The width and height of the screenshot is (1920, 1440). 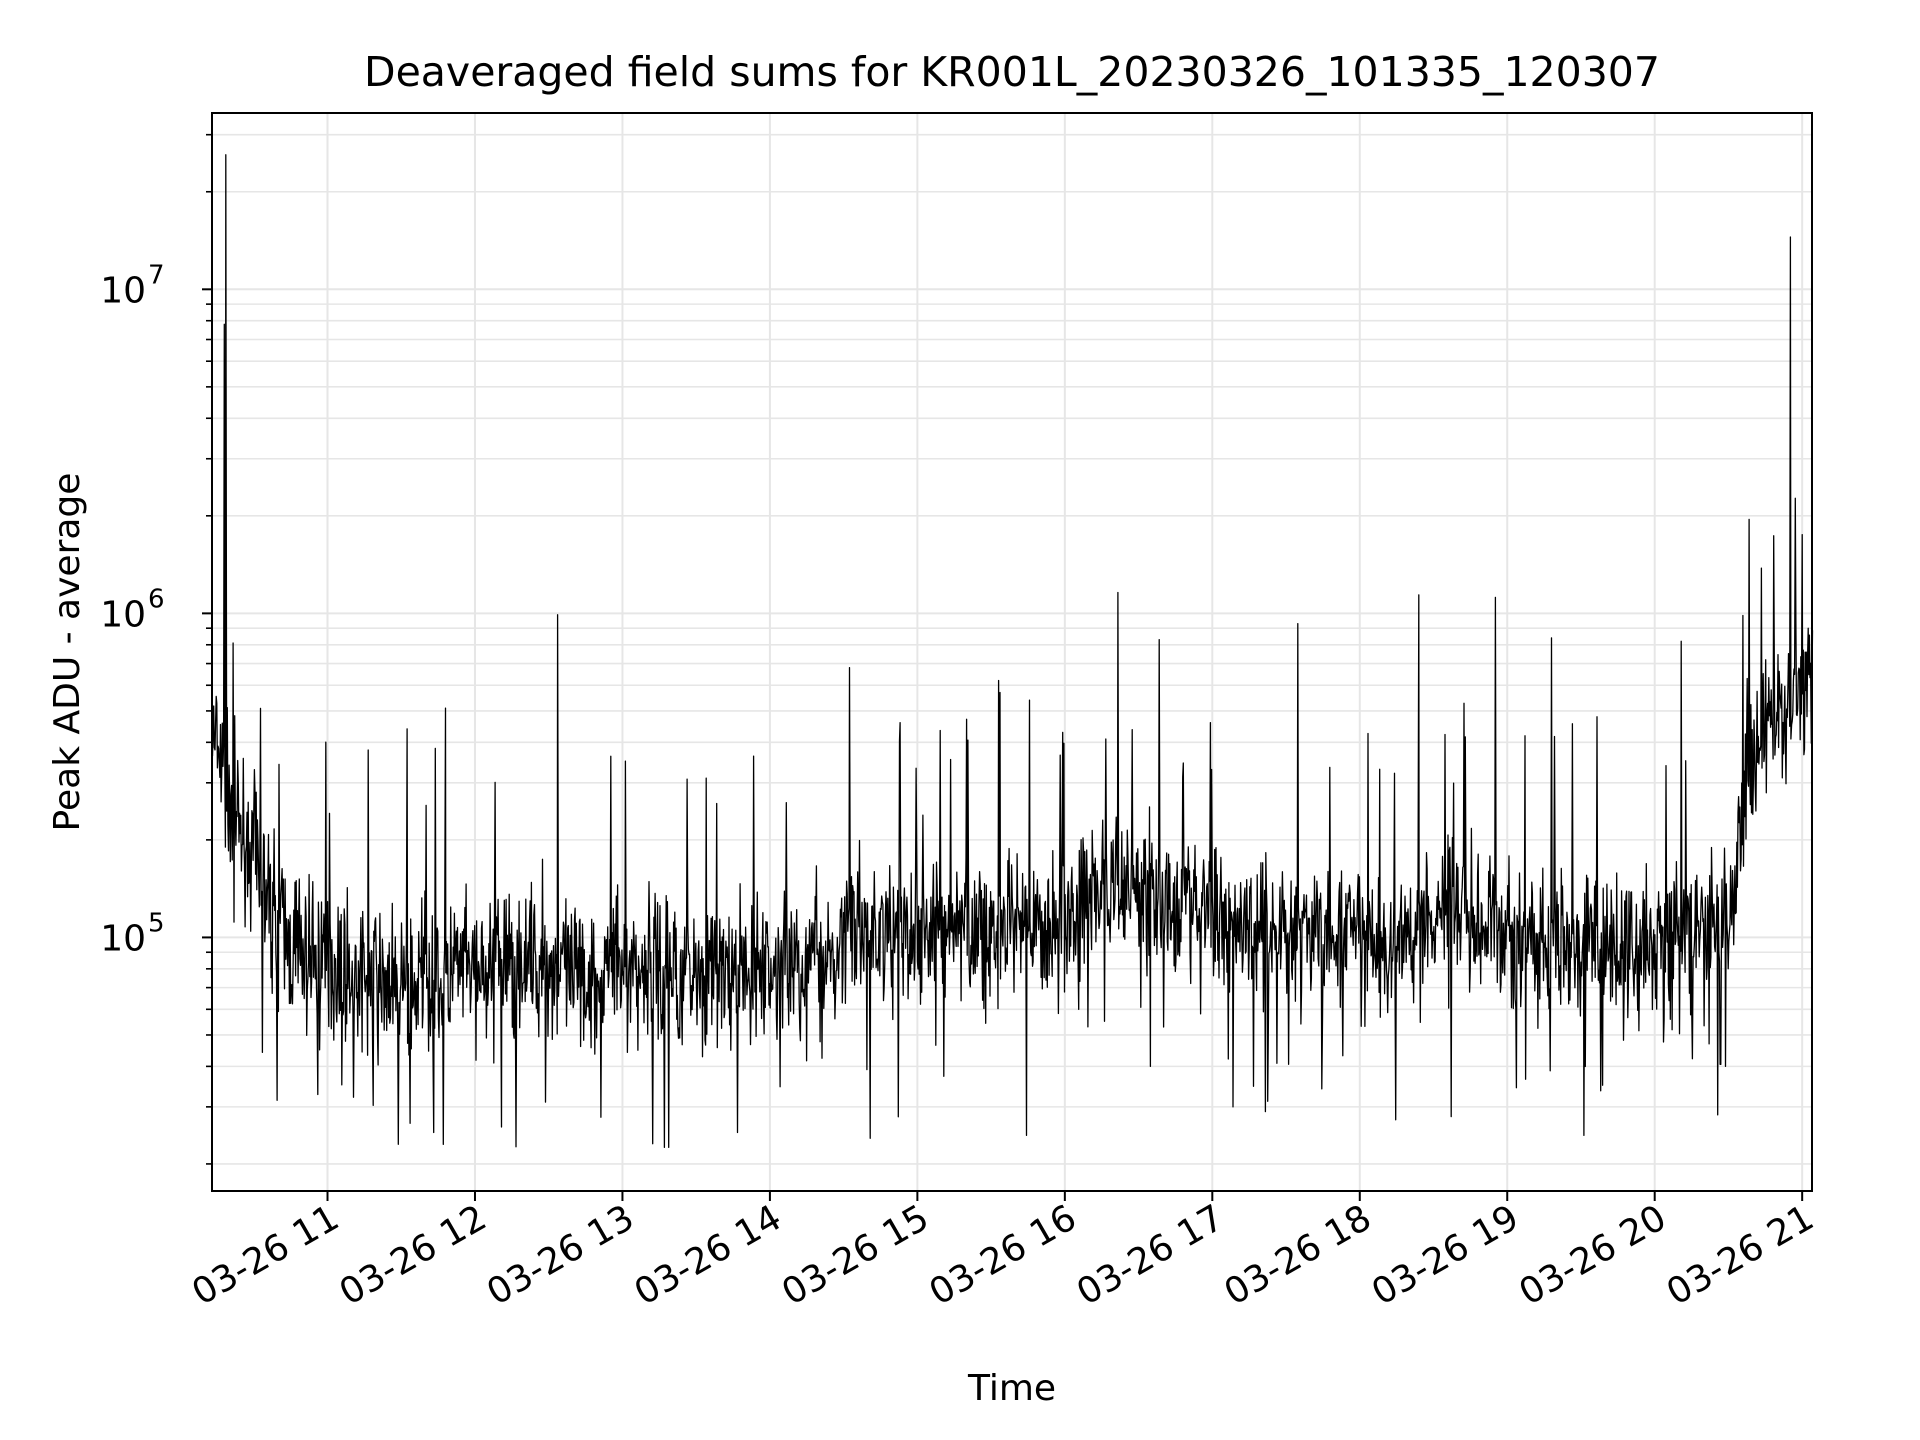 I want to click on y-axis-label: Peak ADU - average, so click(x=67, y=652).